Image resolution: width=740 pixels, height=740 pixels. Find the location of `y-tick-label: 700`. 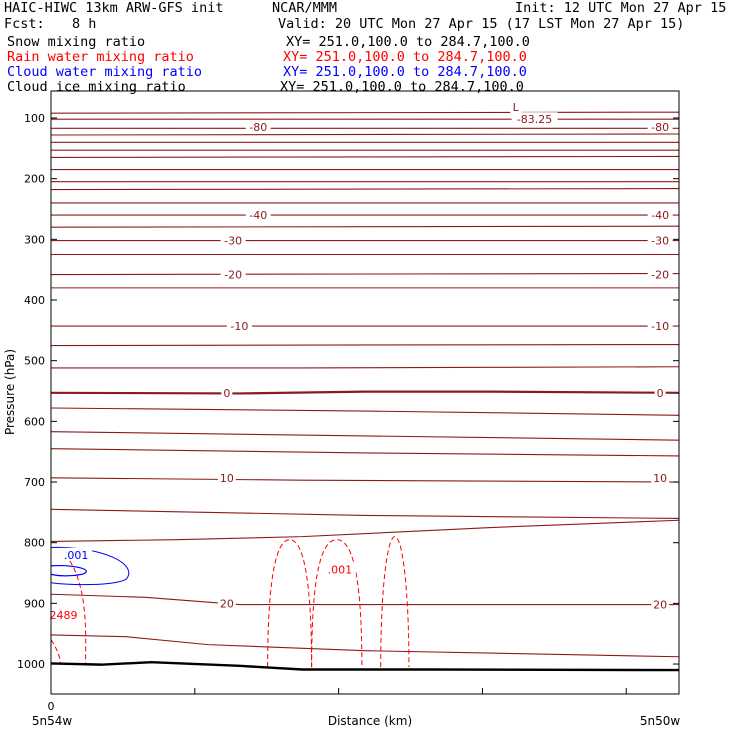

y-tick-label: 700 is located at coordinates (34, 482).